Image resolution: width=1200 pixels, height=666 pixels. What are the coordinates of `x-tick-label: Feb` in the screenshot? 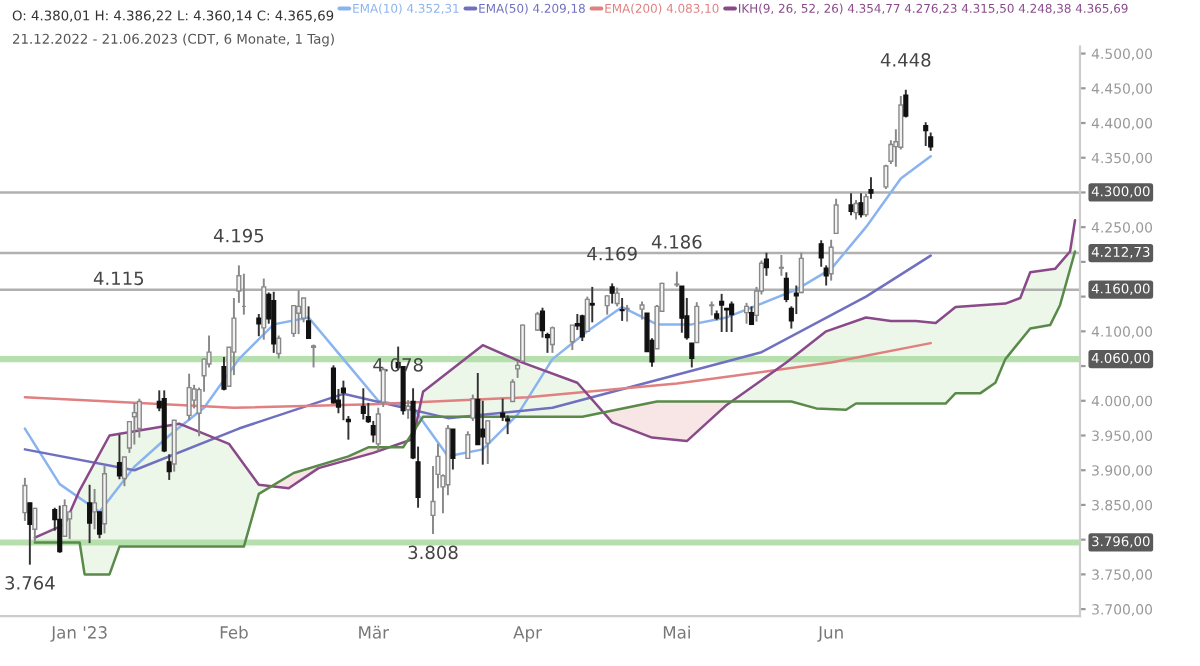 It's located at (234, 632).